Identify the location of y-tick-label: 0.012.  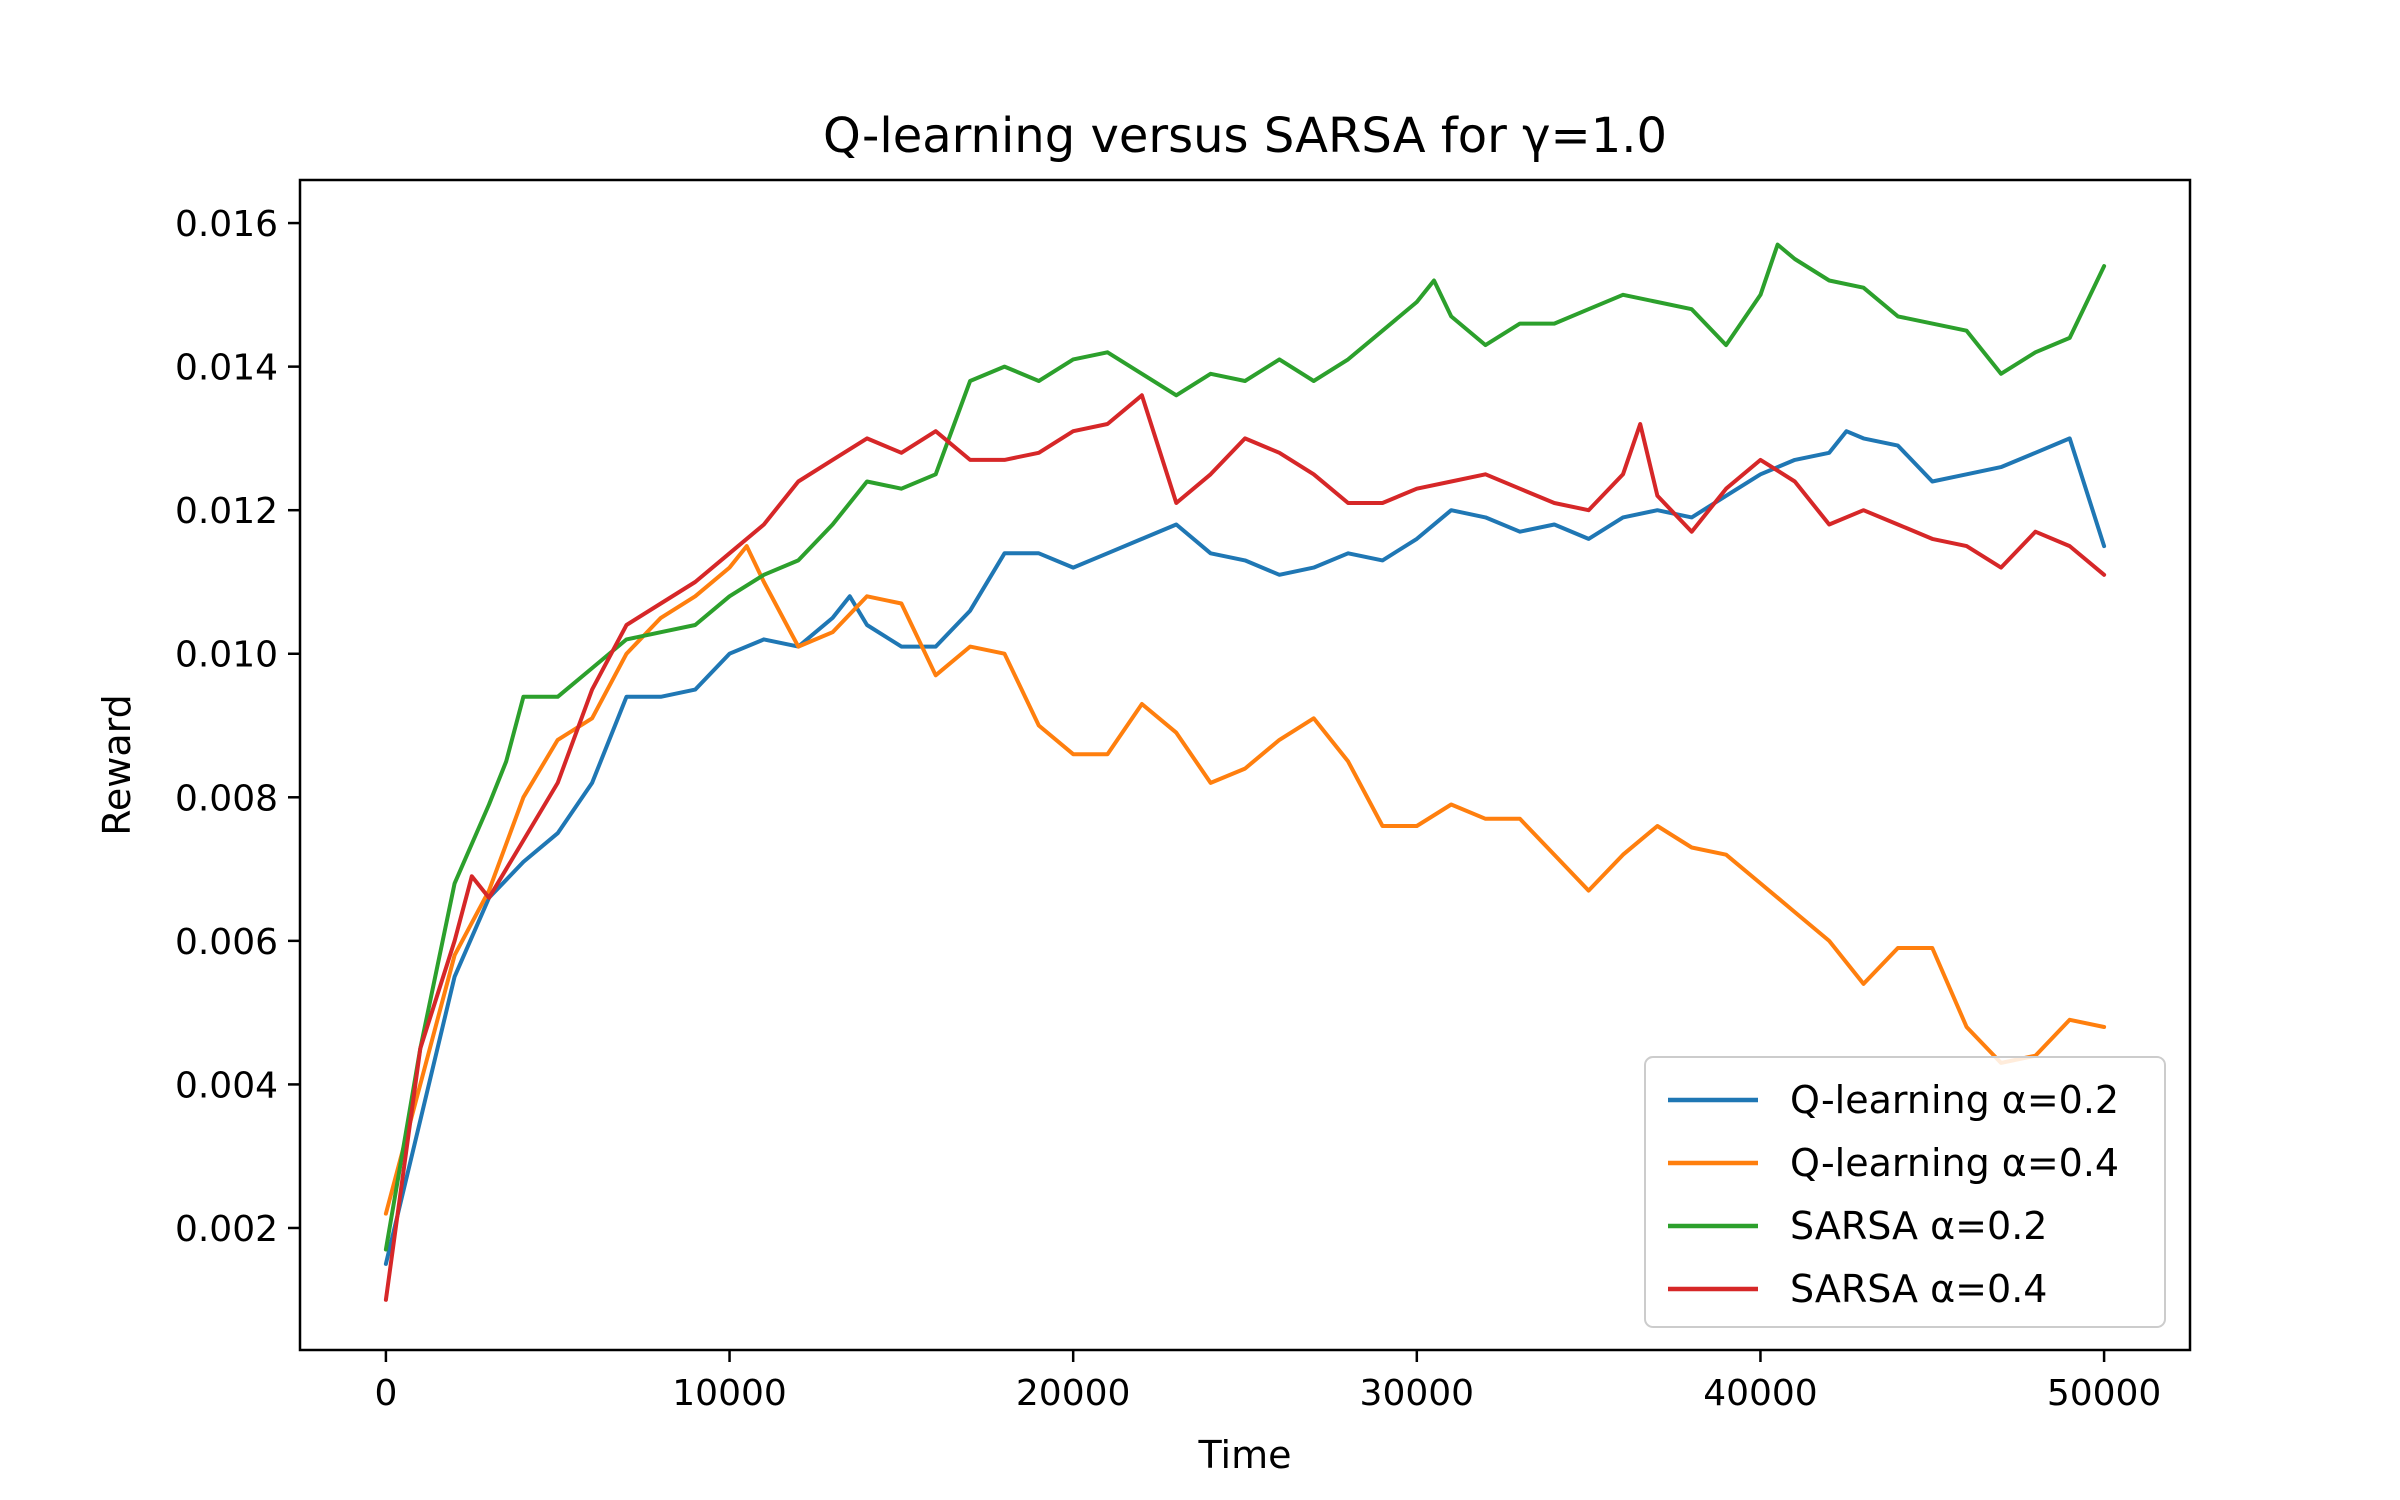
(226, 511).